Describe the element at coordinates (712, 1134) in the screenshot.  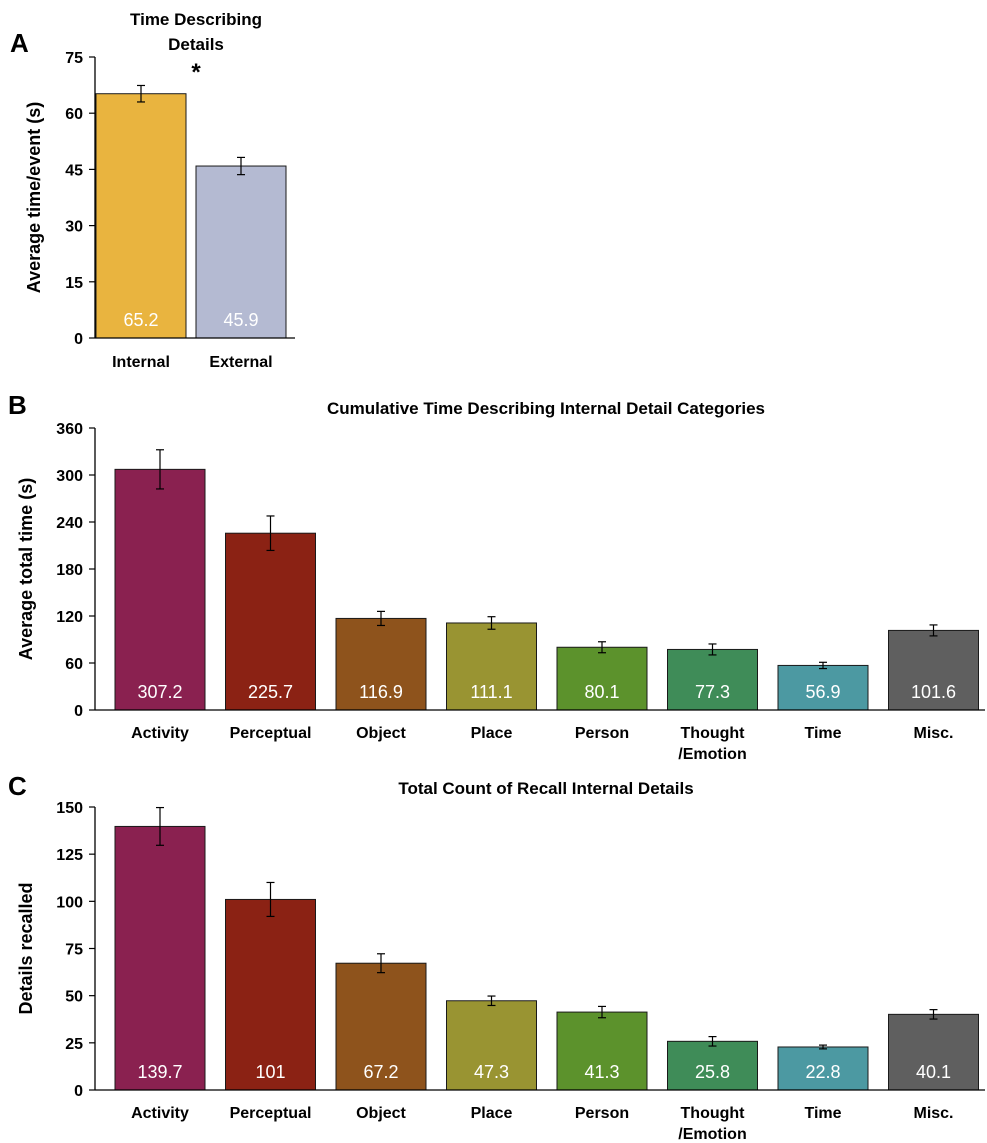
I see `x-tick-label-c: /Emotion` at that location.